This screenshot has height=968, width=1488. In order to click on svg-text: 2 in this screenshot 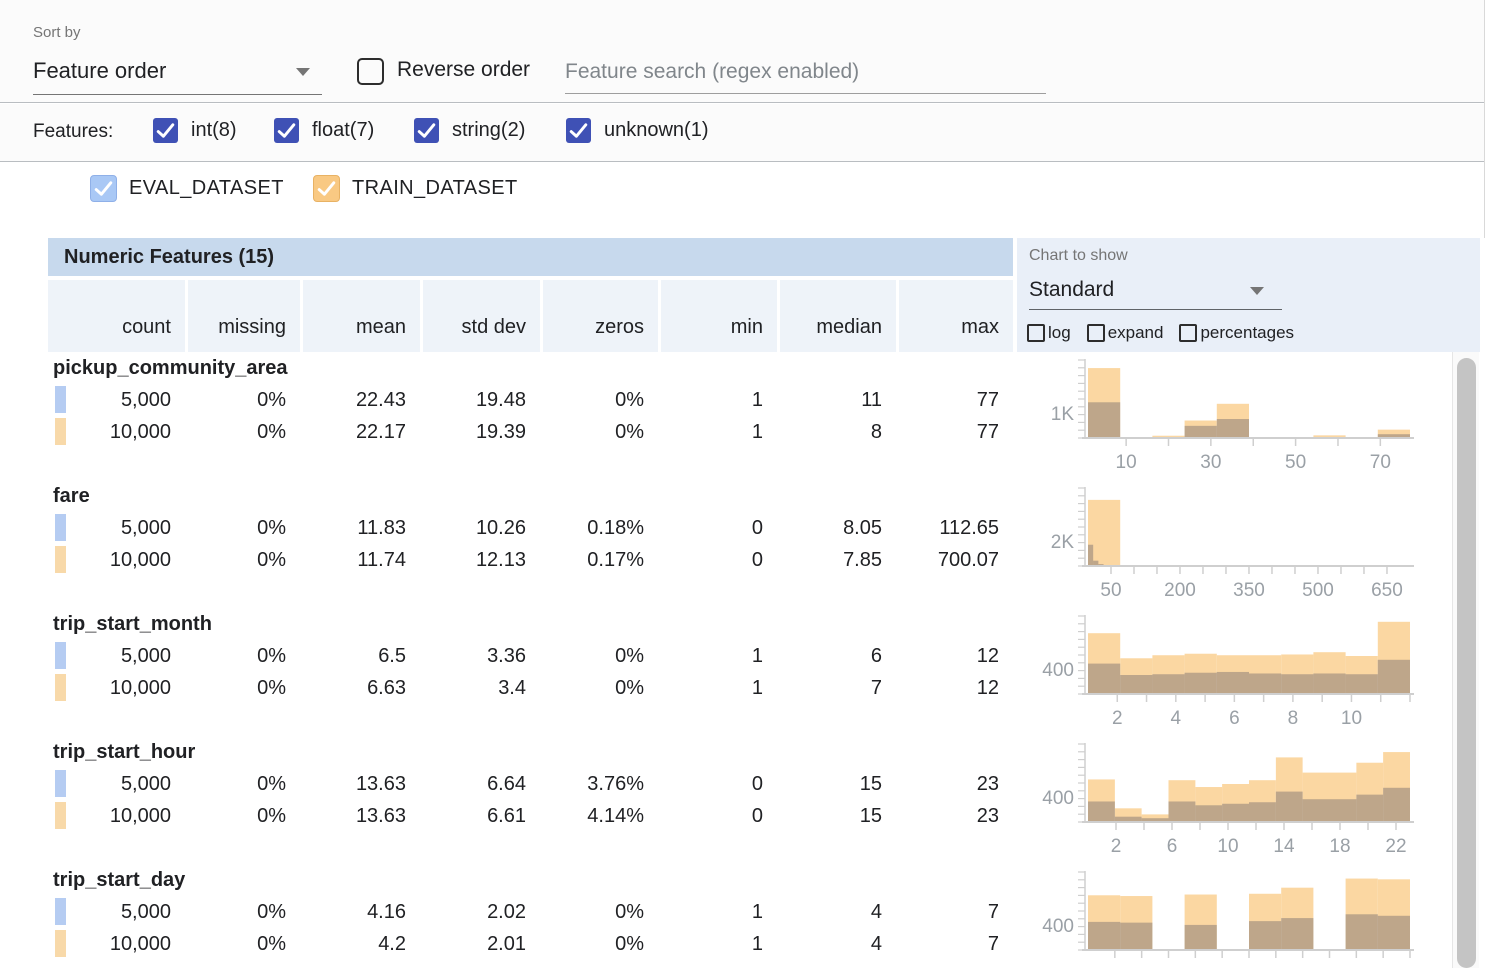, I will do `click(1117, 718)`.